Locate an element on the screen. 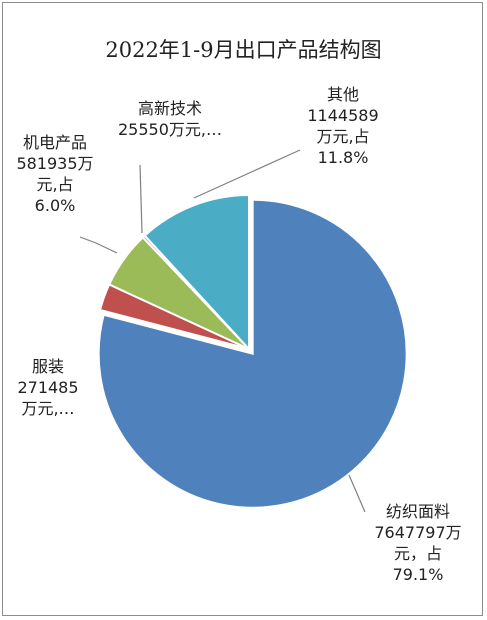 This screenshot has width=487, height=620. slice-label-1-line-3: 元，占 is located at coordinates (418, 553).